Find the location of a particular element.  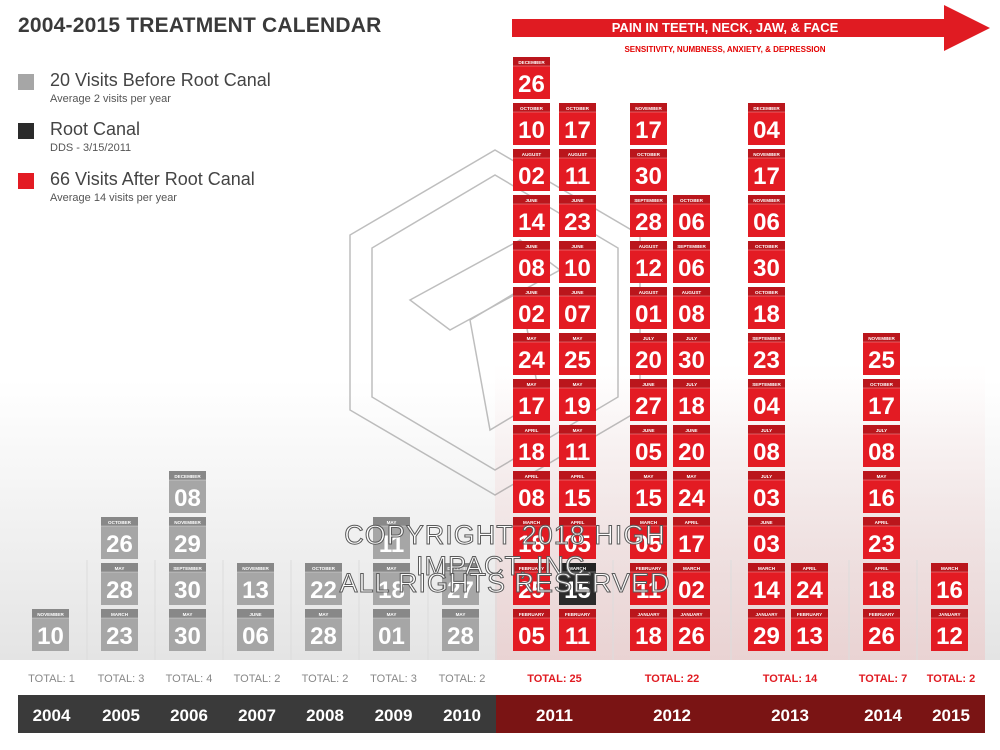

calendar-card-2013-0-8: OCTOBER 30 is located at coordinates (766, 262).